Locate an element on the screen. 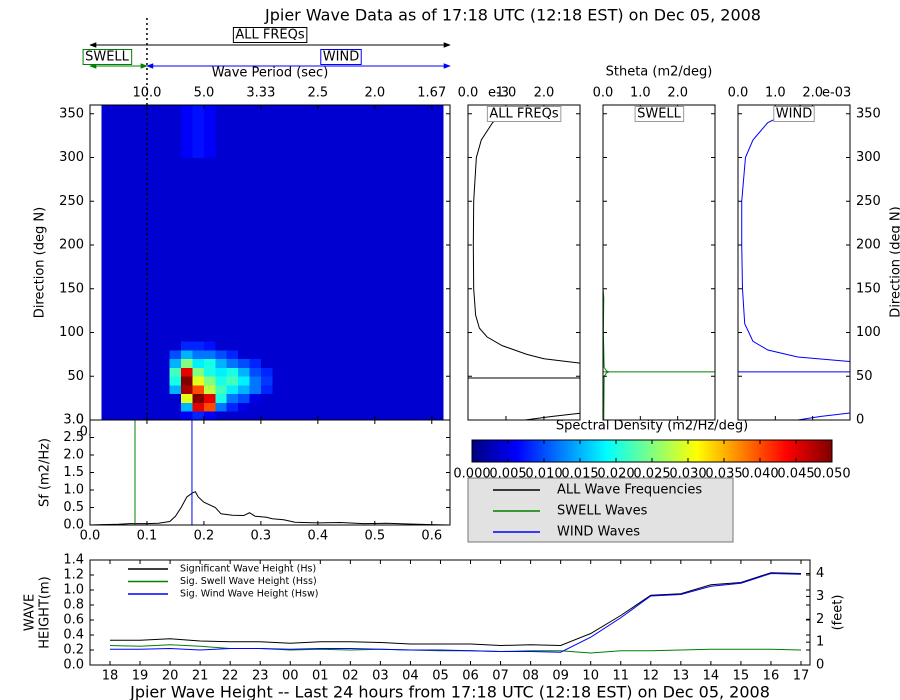 This screenshot has width=900, height=700. x-tick-label: 16 is located at coordinates (771, 676).